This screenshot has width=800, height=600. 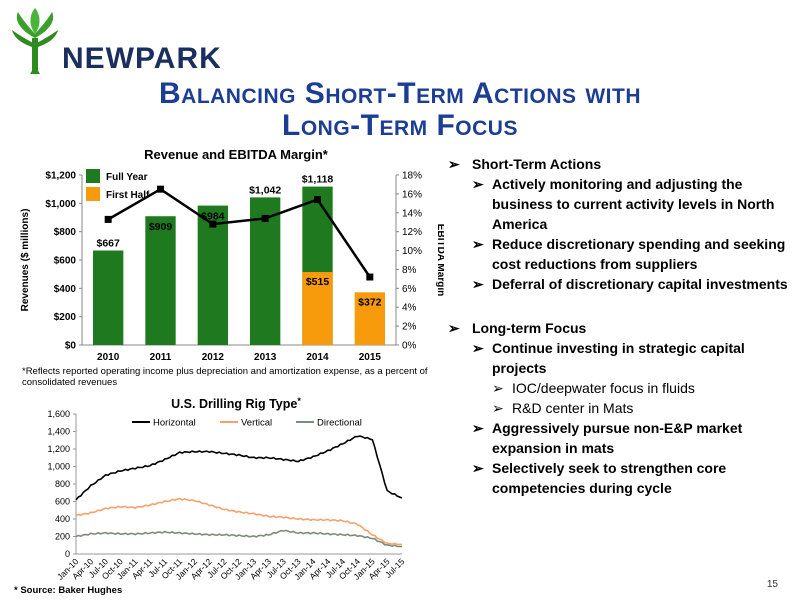 What do you see at coordinates (412, 251) in the screenshot?
I see `chart1-y2tick-label: 10%` at bounding box center [412, 251].